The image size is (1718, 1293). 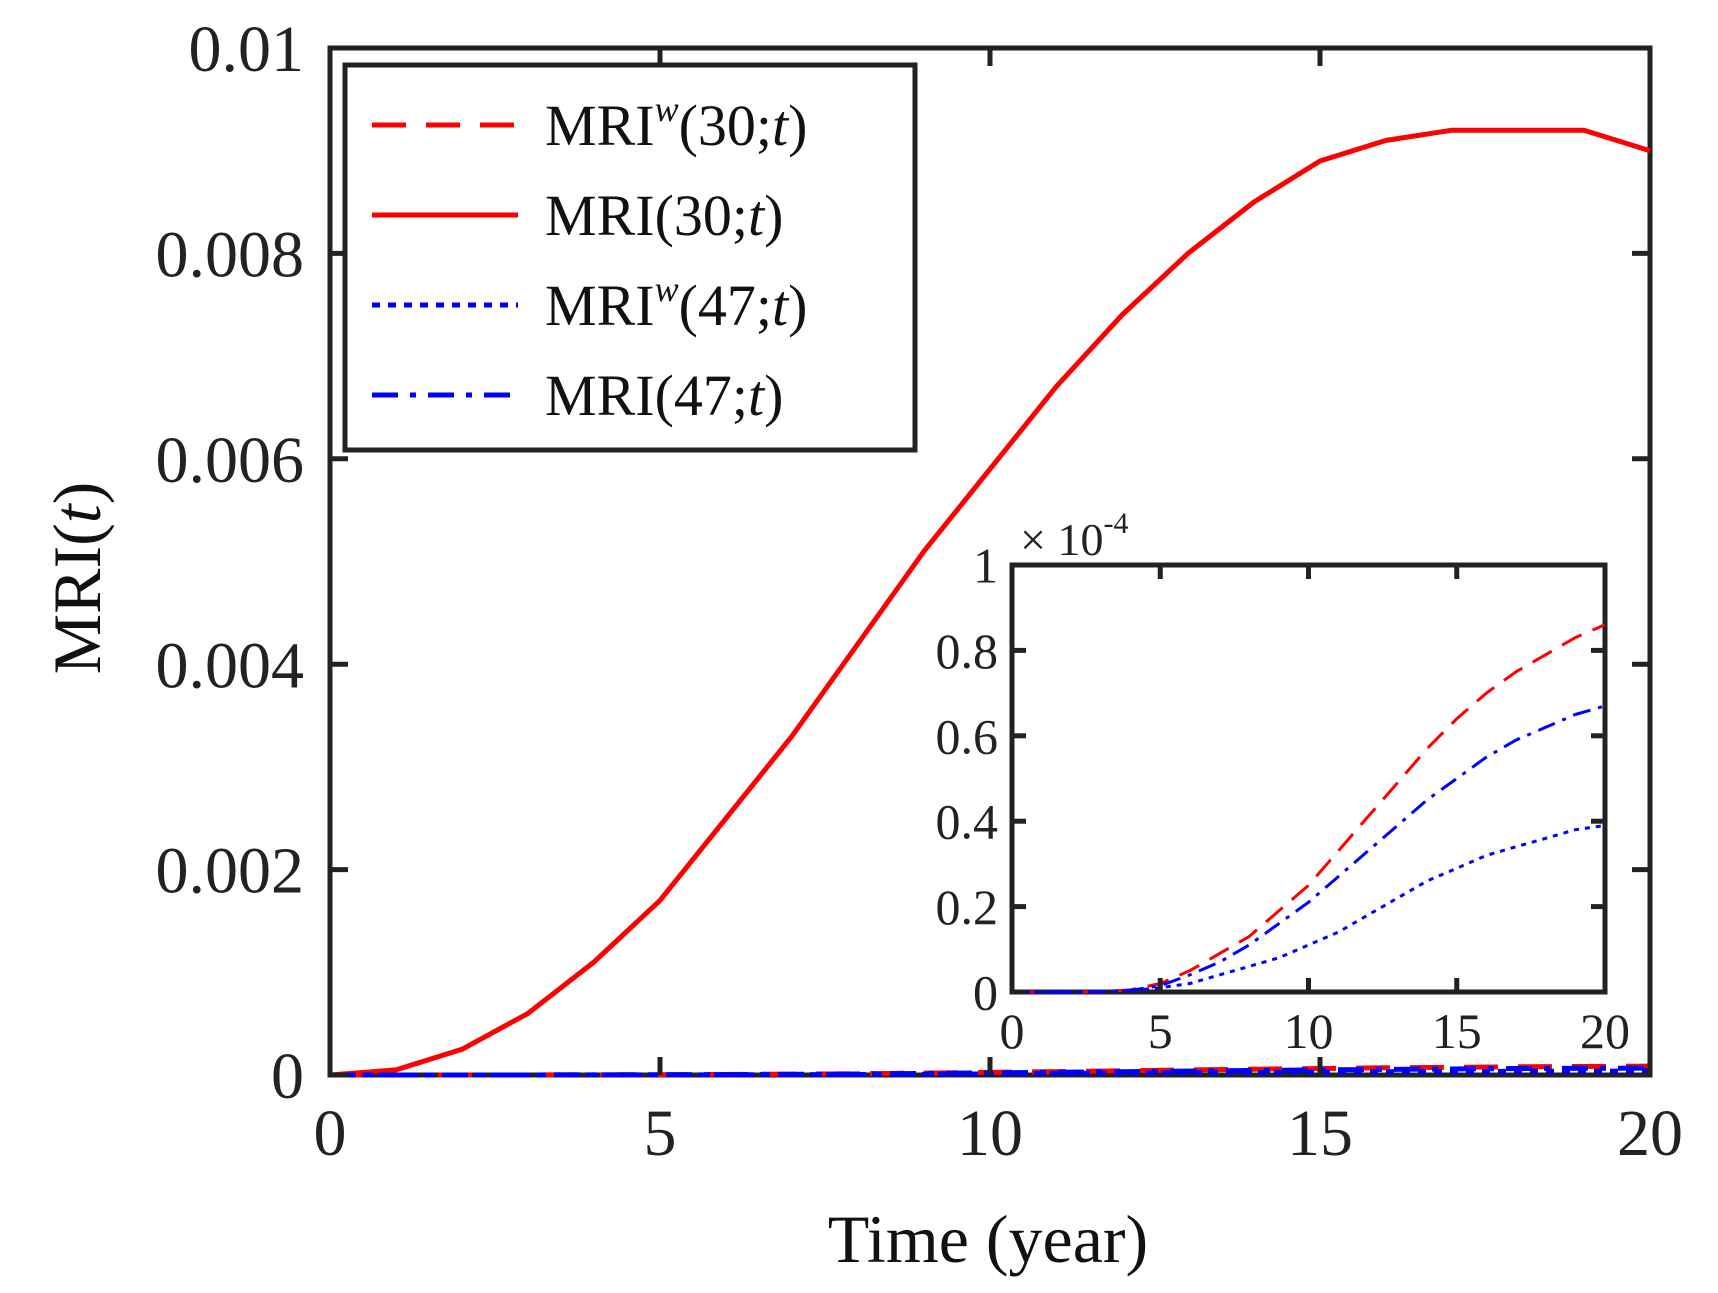 I want to click on legend-box, so click(x=630, y=257).